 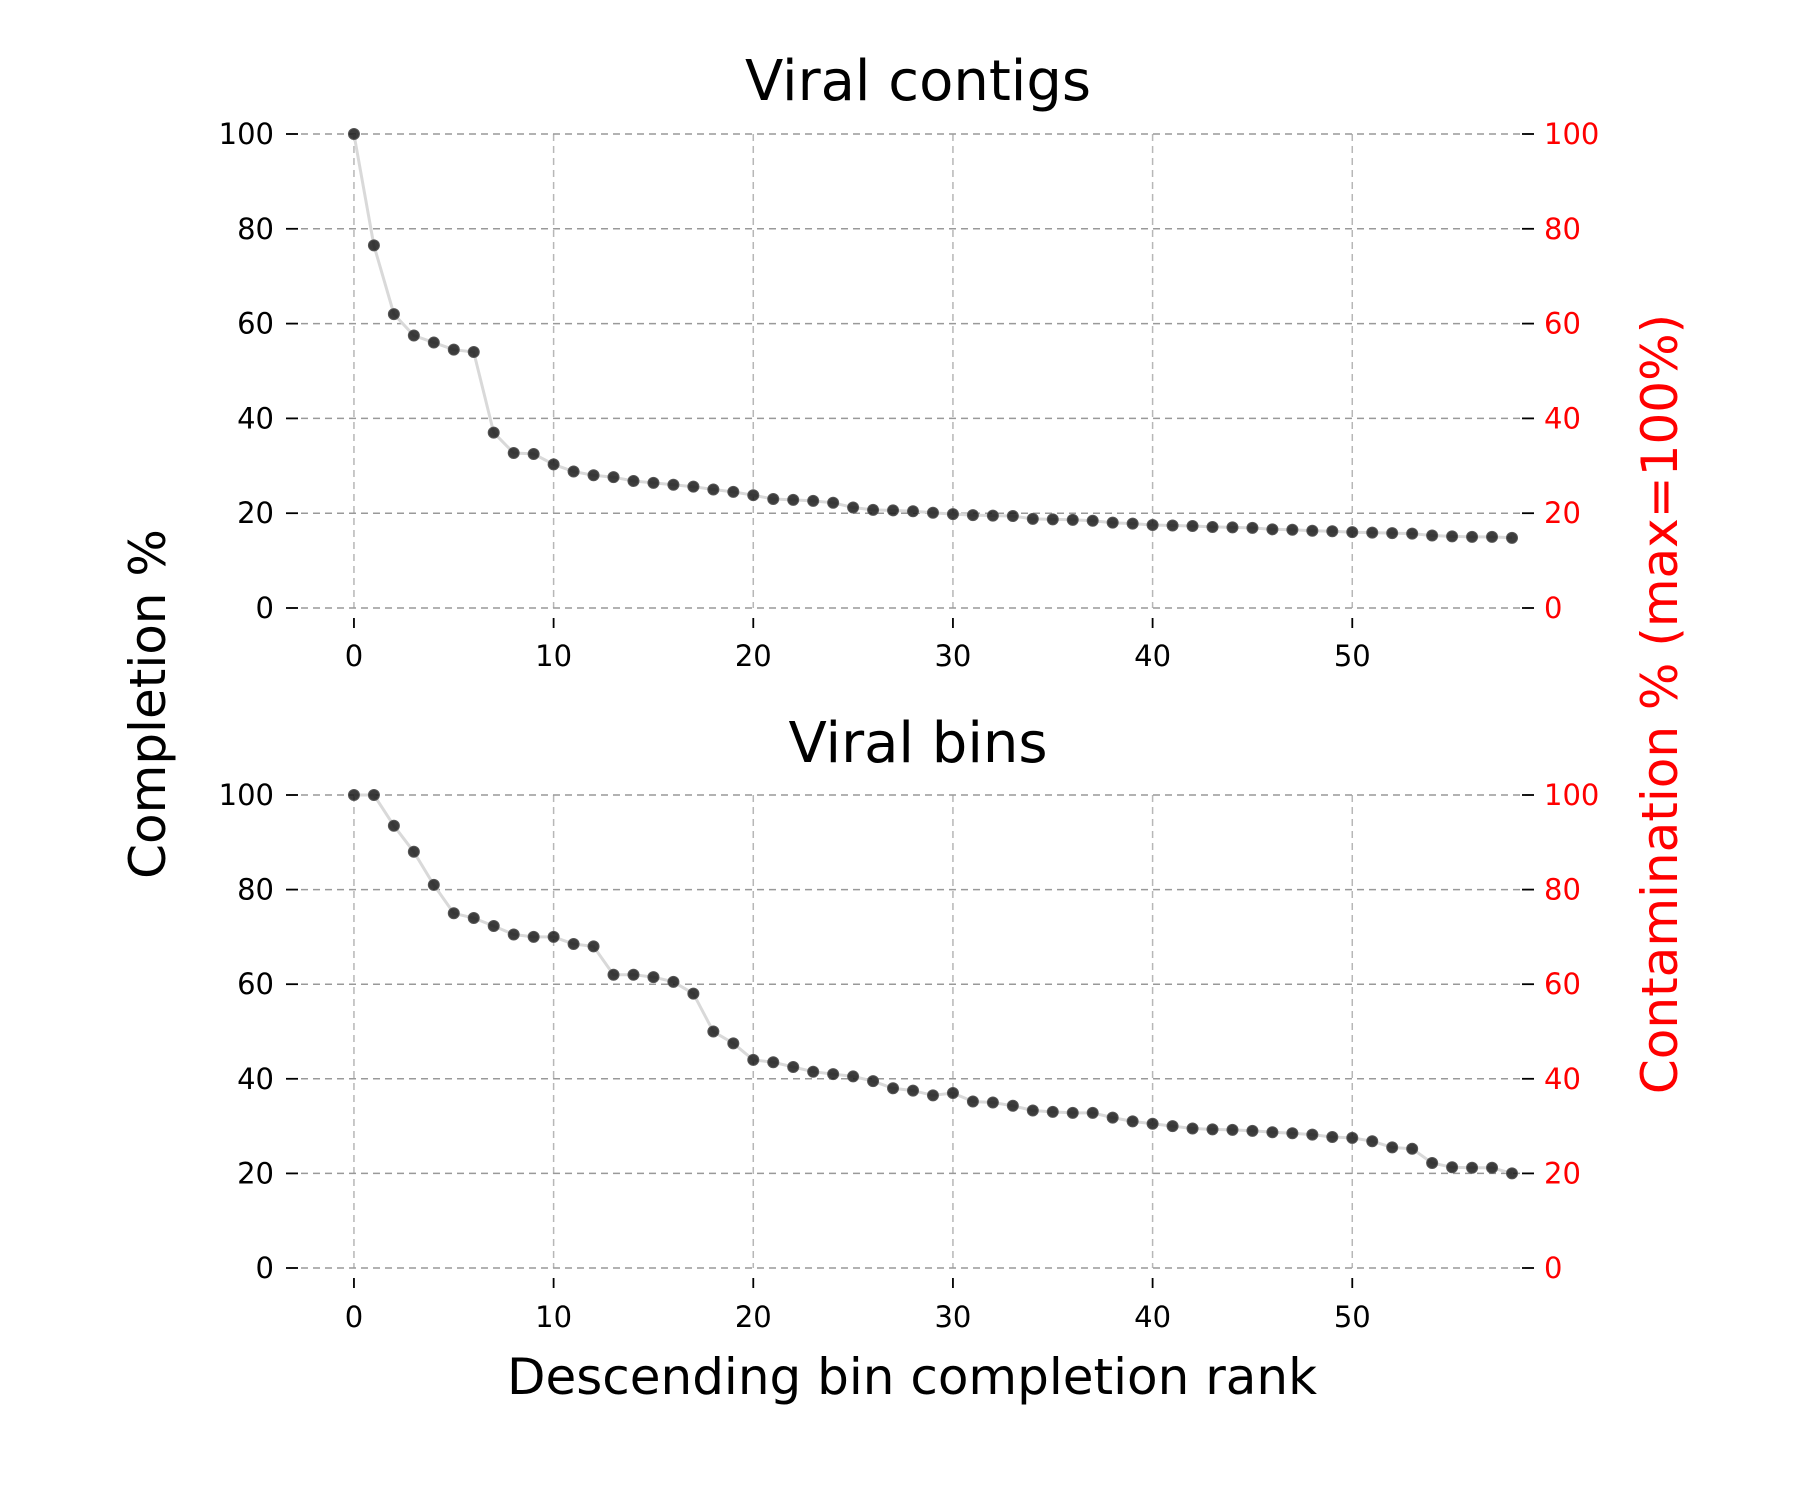 What do you see at coordinates (553, 656) in the screenshot?
I see `x-tick-label: 10` at bounding box center [553, 656].